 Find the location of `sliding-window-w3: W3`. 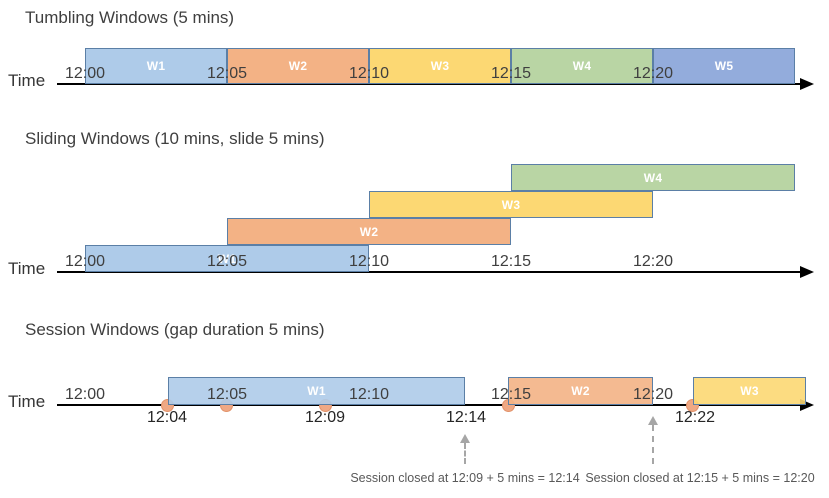

sliding-window-w3: W3 is located at coordinates (511, 204).